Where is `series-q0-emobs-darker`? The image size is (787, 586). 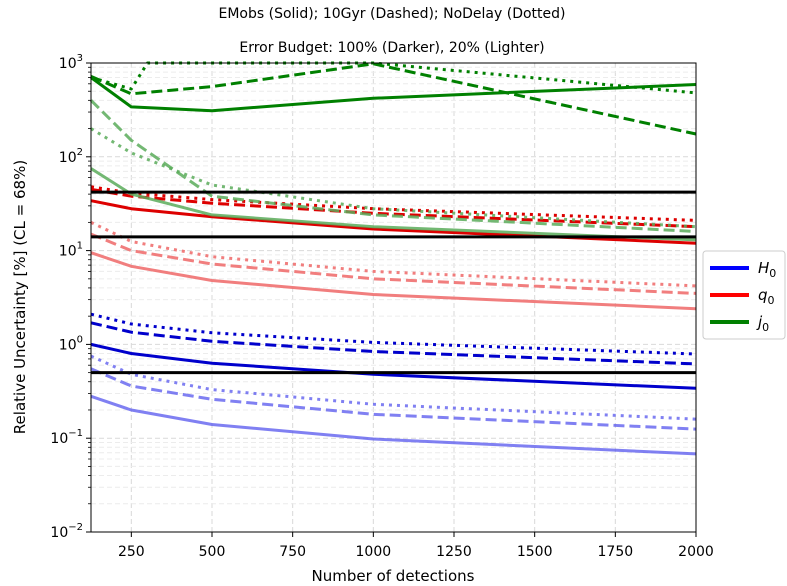 series-q0-emobs-darker is located at coordinates (393, 222).